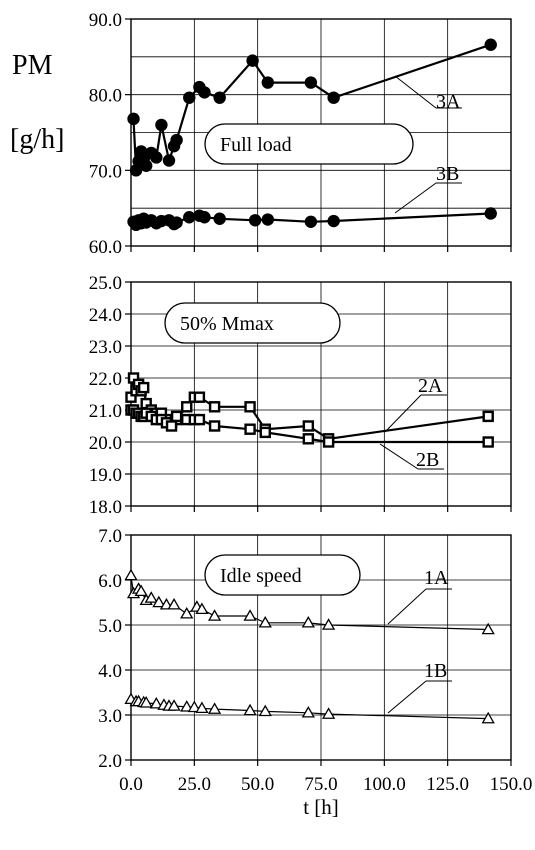  What do you see at coordinates (105, 443) in the screenshot?
I see `y-tick-label: 20.0` at bounding box center [105, 443].